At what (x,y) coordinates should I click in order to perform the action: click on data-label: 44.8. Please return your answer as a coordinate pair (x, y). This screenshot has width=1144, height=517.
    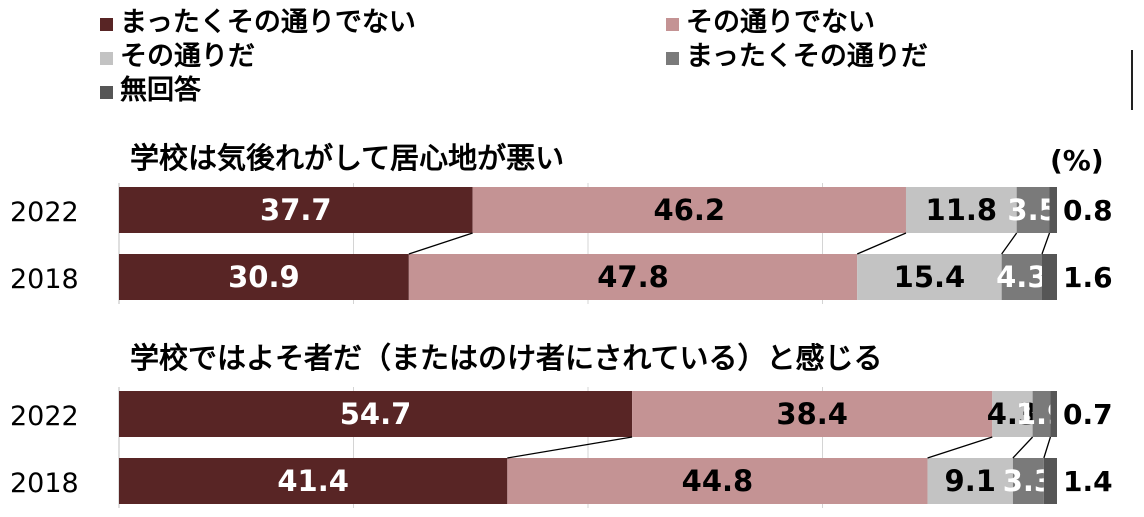
    Looking at the image, I should click on (718, 481).